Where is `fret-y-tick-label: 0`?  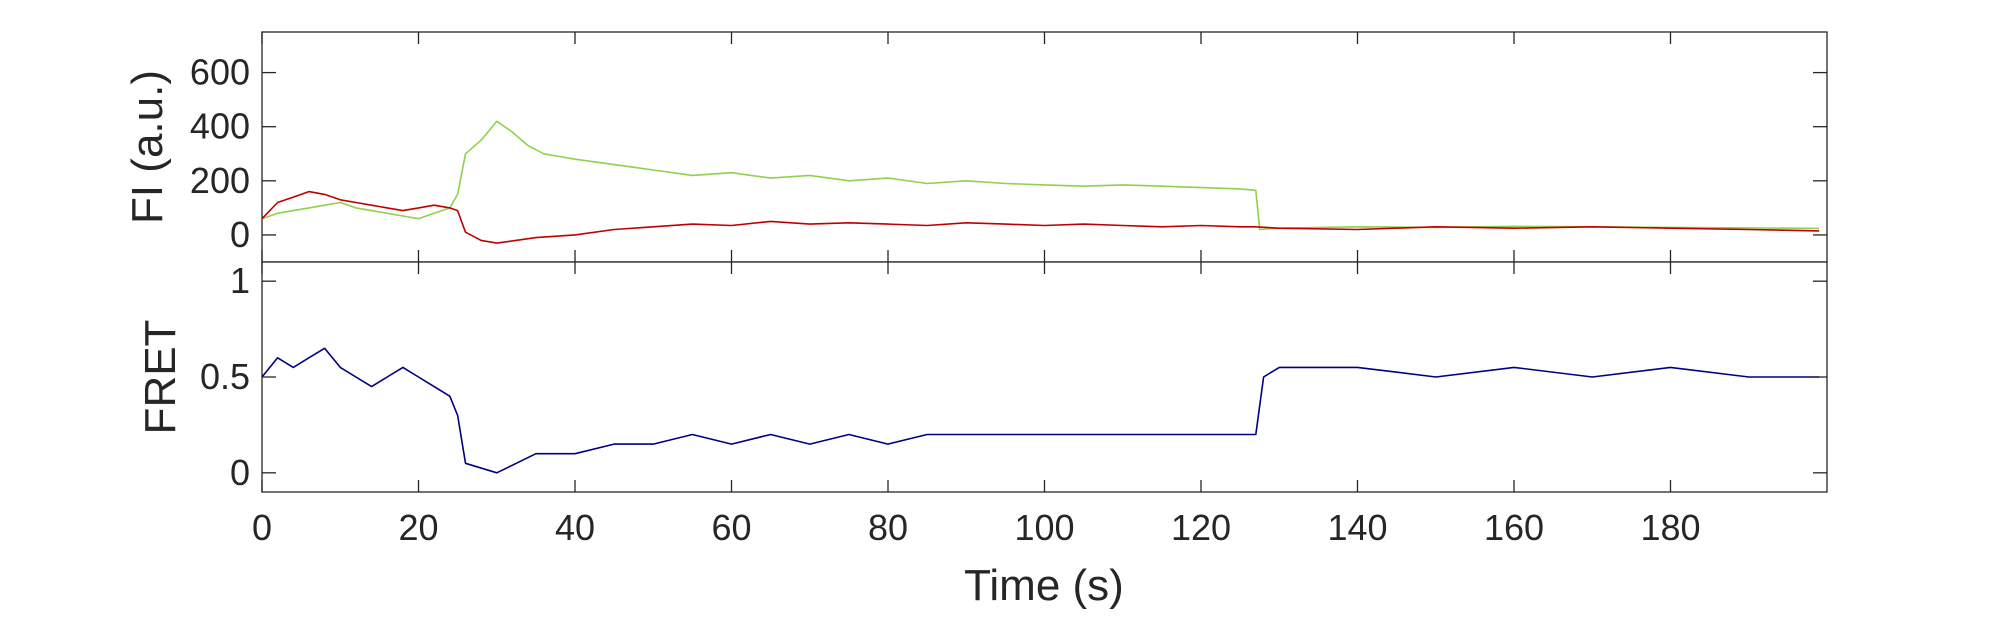
fret-y-tick-label: 0 is located at coordinates (240, 472).